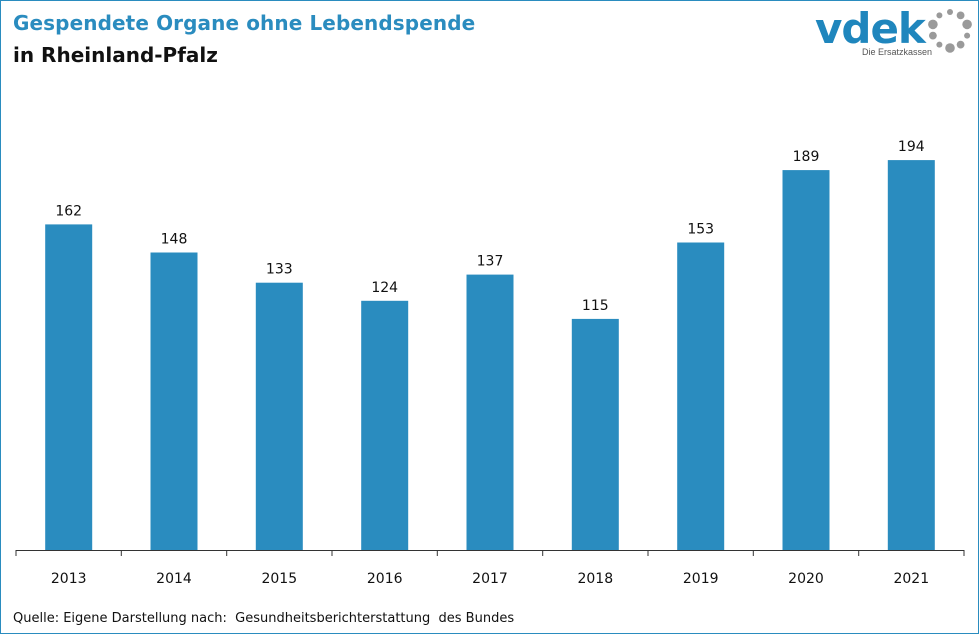  What do you see at coordinates (490, 568) in the screenshot?
I see `x-axis: 2013 2014 2015 2016 2017 2018 2019 2020 2021` at bounding box center [490, 568].